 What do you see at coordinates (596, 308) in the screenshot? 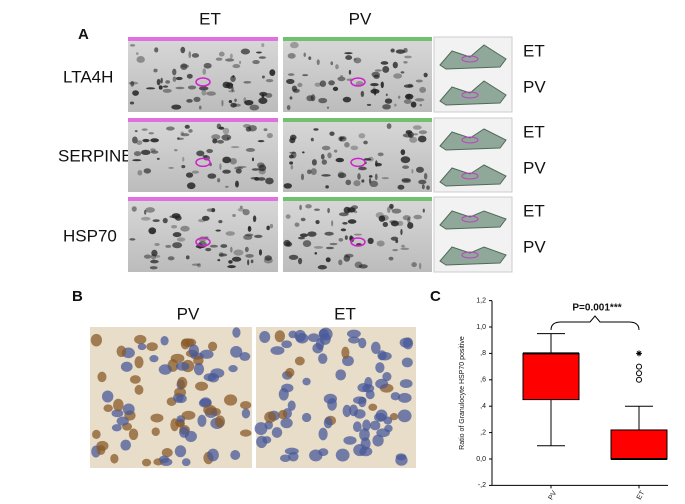
I see `annotation: P=0.001***` at bounding box center [596, 308].